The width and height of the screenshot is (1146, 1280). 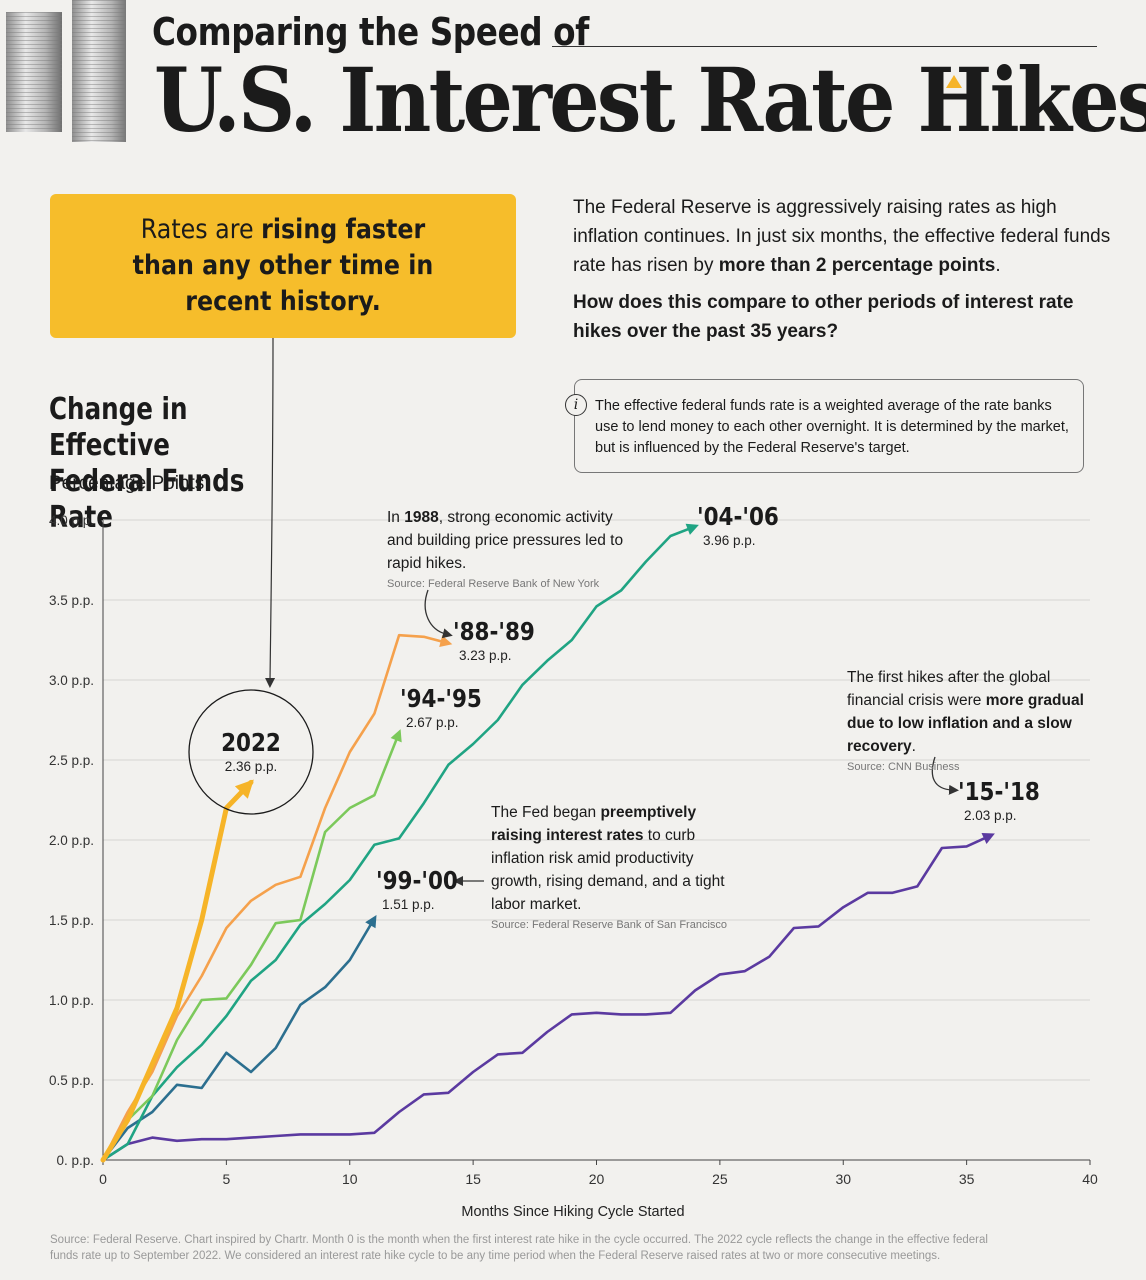 I want to click on y-axis-unit: Percentage Points, so click(x=127, y=483).